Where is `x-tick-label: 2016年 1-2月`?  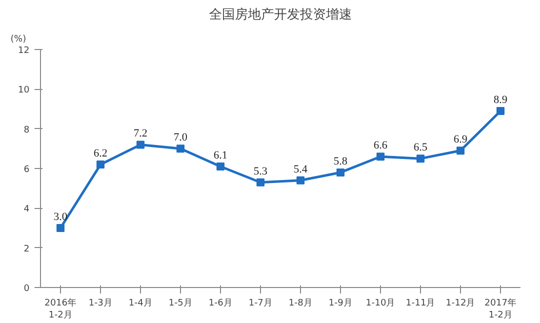 x-tick-label: 2016年 1-2月 is located at coordinates (60, 309).